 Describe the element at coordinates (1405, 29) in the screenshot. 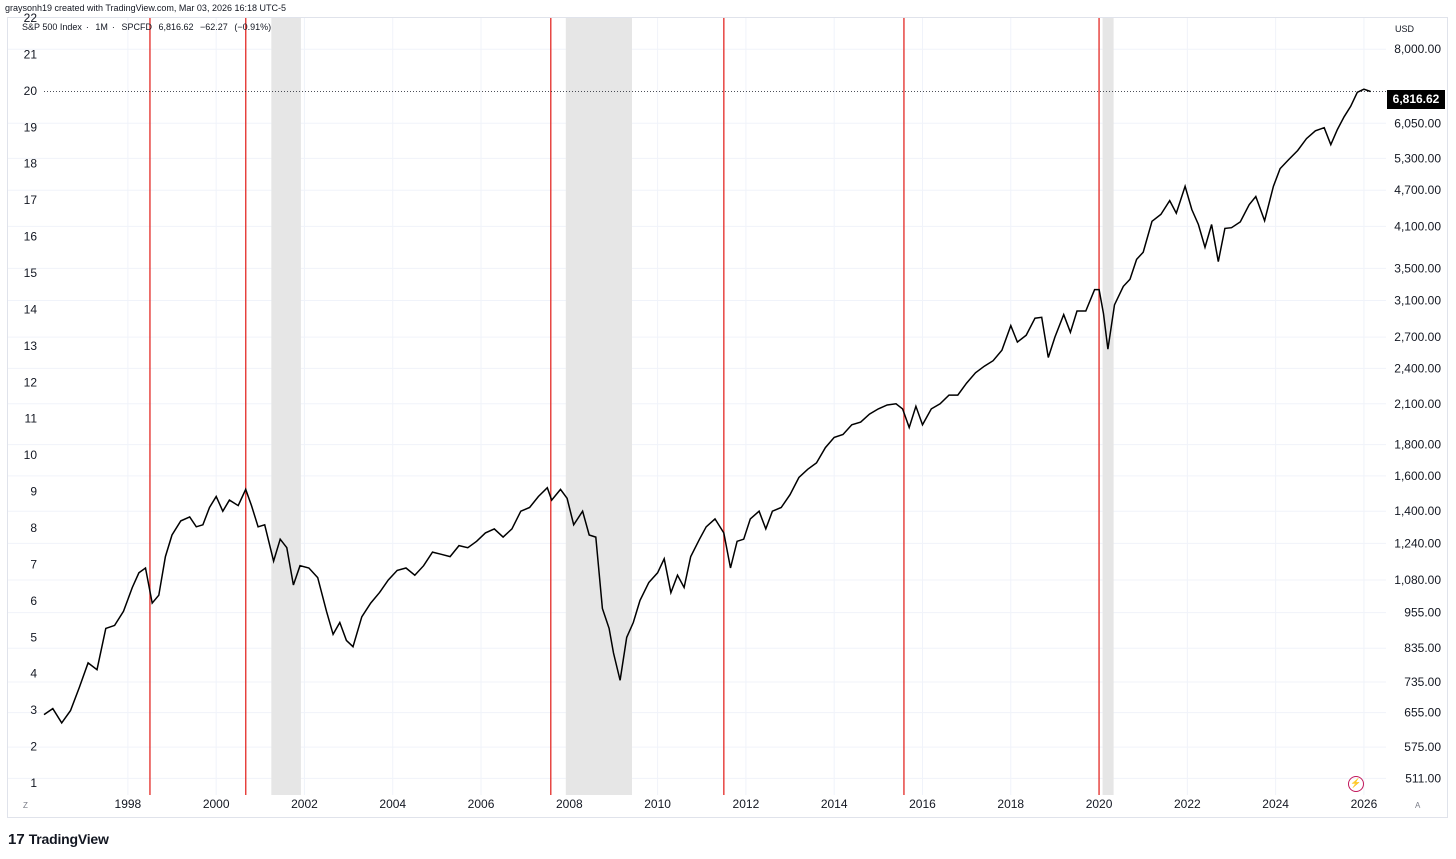

I see `currency-label: USD` at that location.